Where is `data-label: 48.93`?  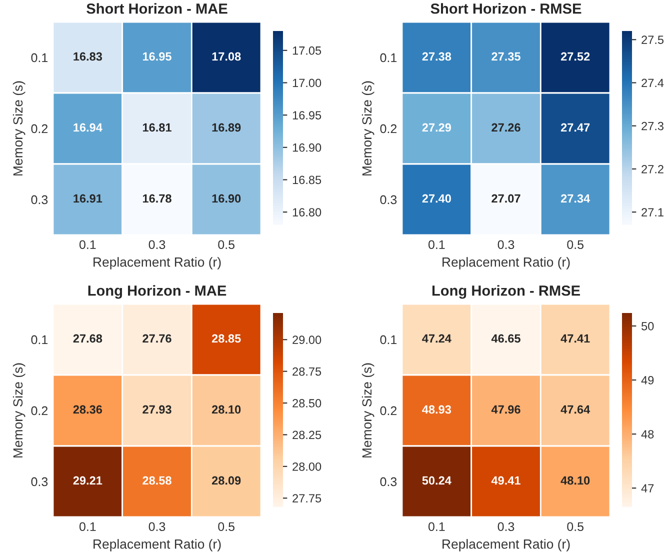
data-label: 48.93 is located at coordinates (437, 409).